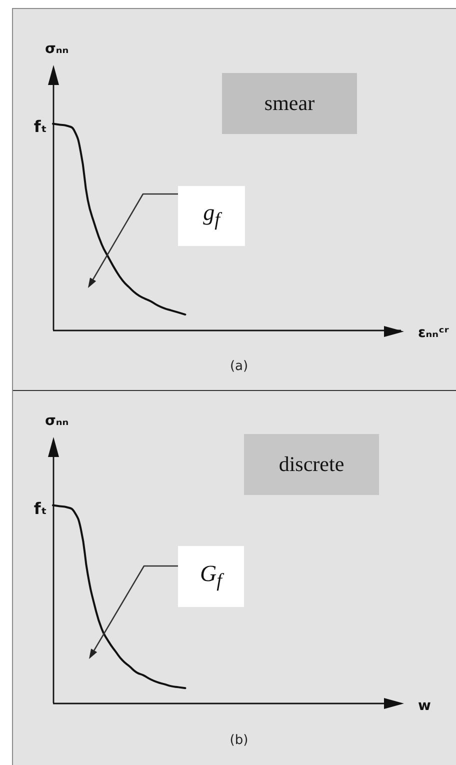  I want to click on annotation: G$_{f}$, so click(211, 576).